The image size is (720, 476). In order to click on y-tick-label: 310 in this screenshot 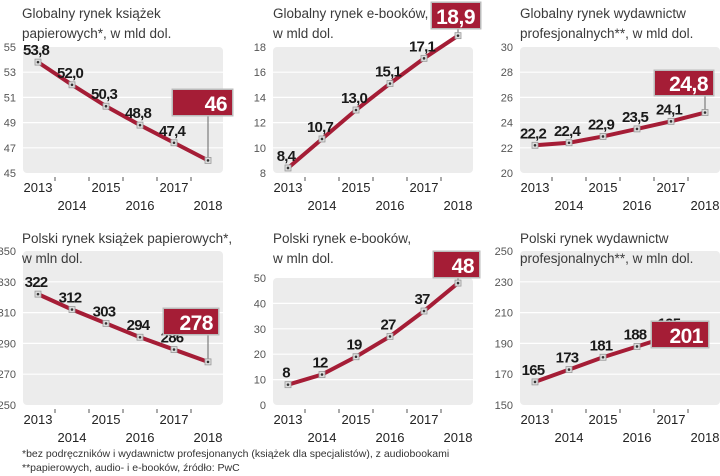, I will do `click(8, 314)`.